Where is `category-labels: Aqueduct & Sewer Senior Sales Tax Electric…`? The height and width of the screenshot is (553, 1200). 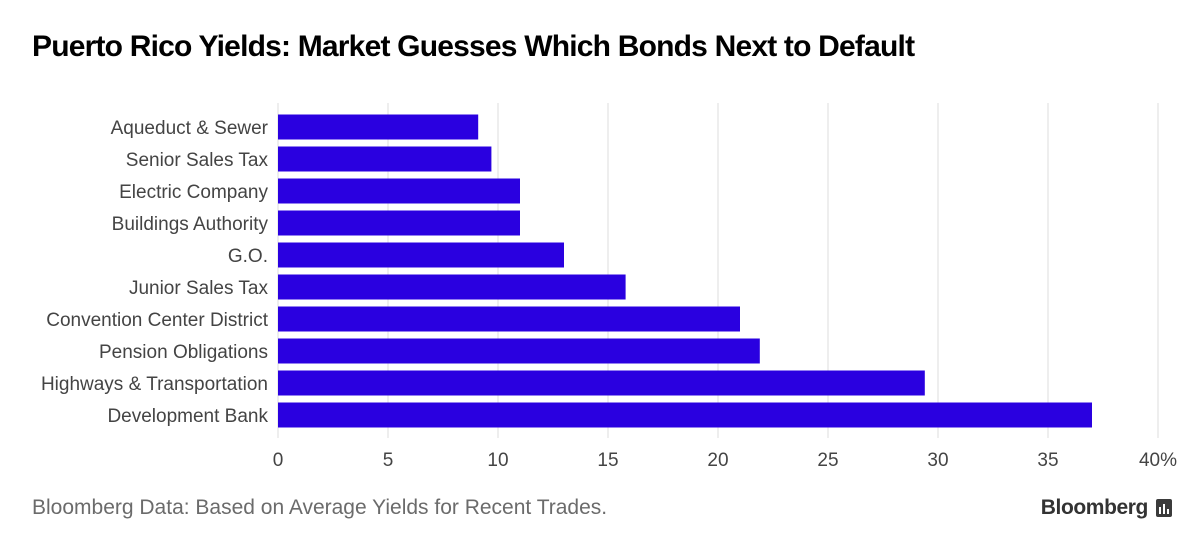 category-labels: Aqueduct & Sewer Senior Sales Tax Electric… is located at coordinates (155, 272).